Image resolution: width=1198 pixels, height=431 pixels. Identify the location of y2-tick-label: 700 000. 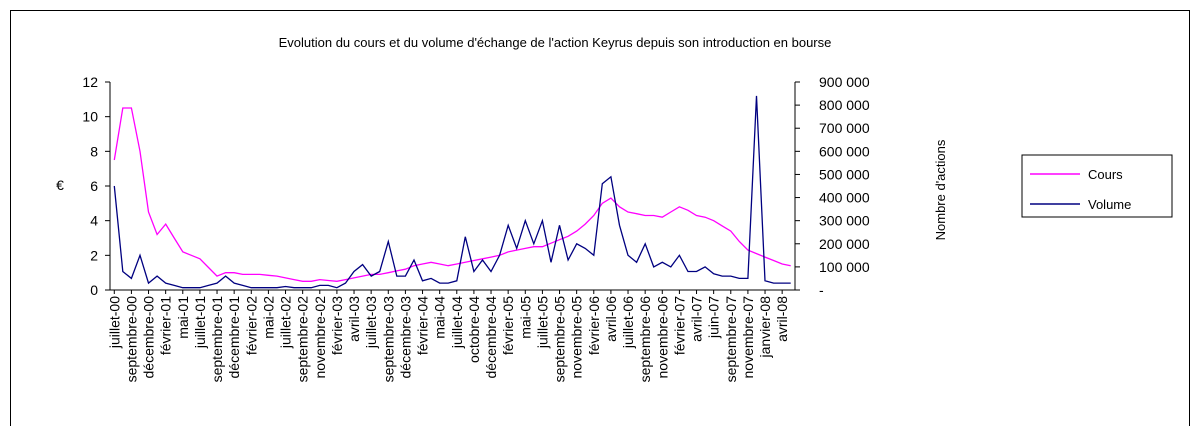
(844, 128).